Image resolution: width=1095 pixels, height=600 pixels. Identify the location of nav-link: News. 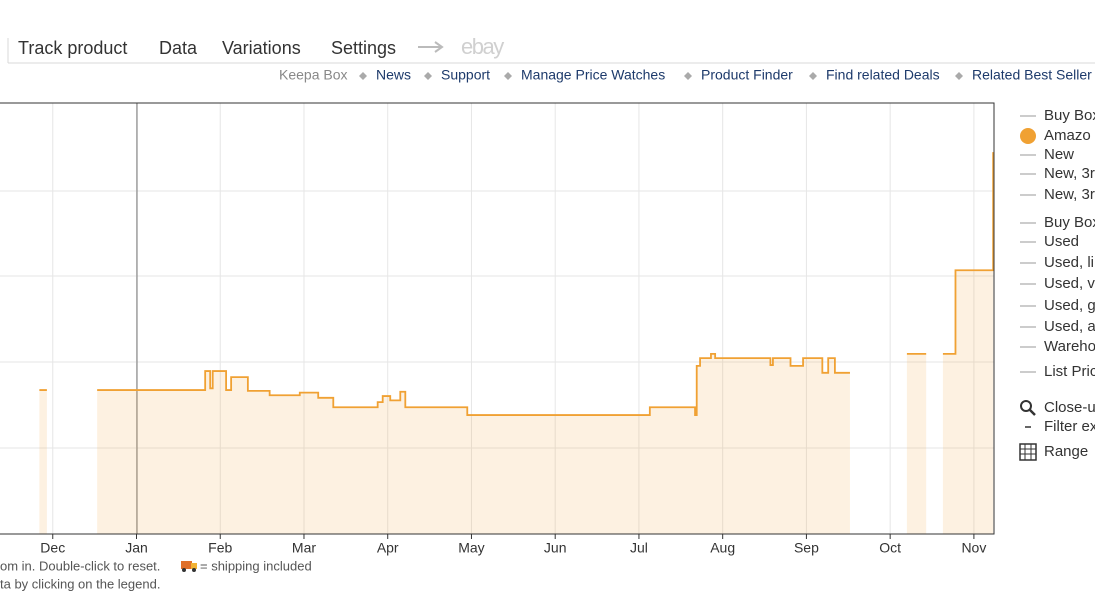
(393, 75).